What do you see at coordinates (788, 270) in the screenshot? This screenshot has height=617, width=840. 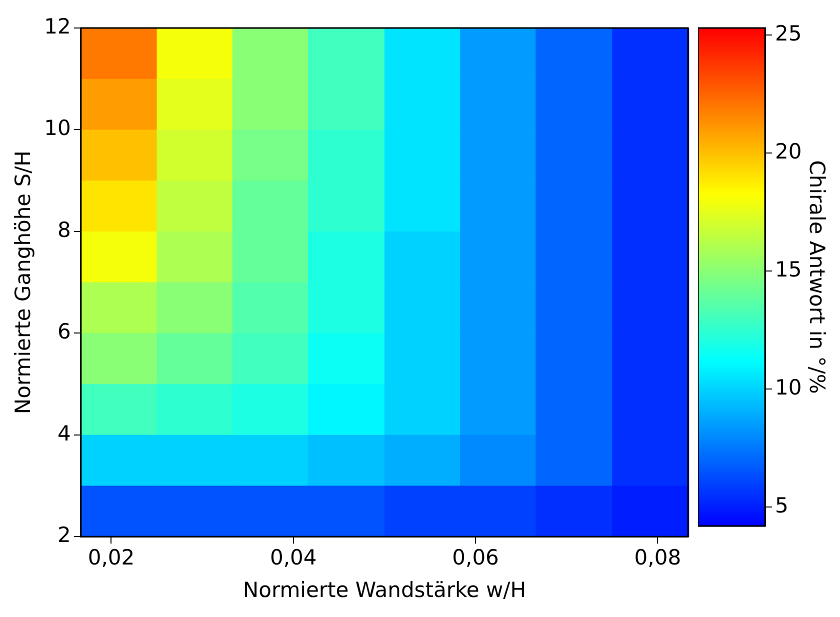 I see `color-bar-label: 15` at bounding box center [788, 270].